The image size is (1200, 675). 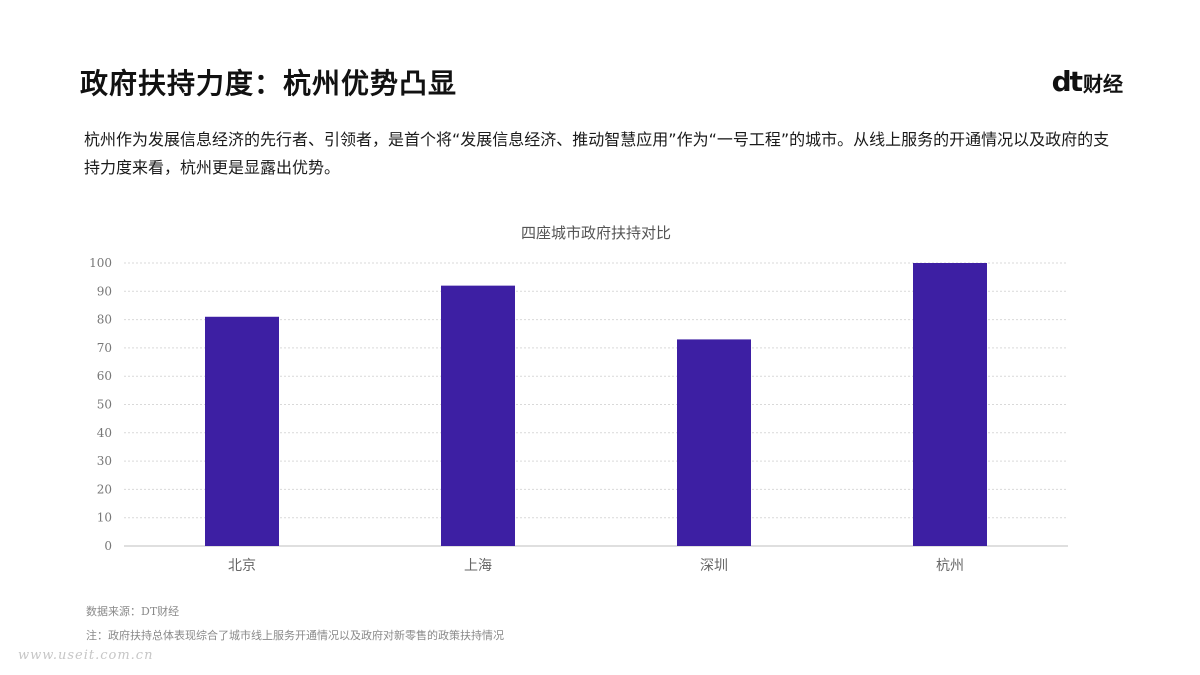 I want to click on y-tick-label: 30, so click(x=104, y=461).